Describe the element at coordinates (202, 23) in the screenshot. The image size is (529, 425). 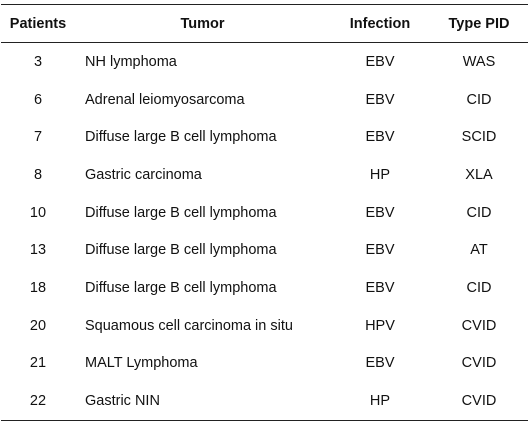
I see `header-tumor: Tumor` at that location.